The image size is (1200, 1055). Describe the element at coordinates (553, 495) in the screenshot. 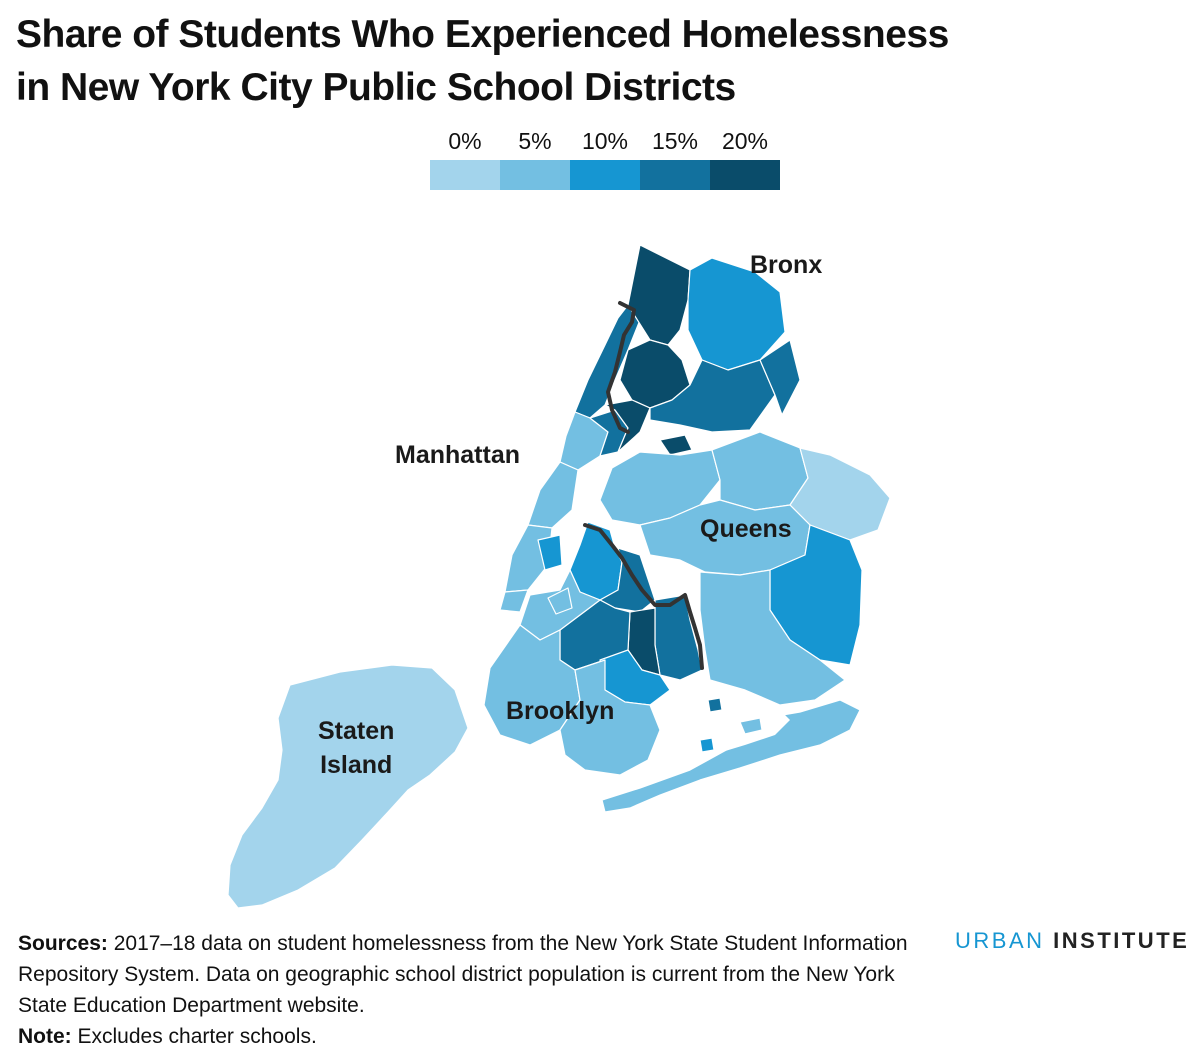

I see `district-manhattan-upper-west` at that location.